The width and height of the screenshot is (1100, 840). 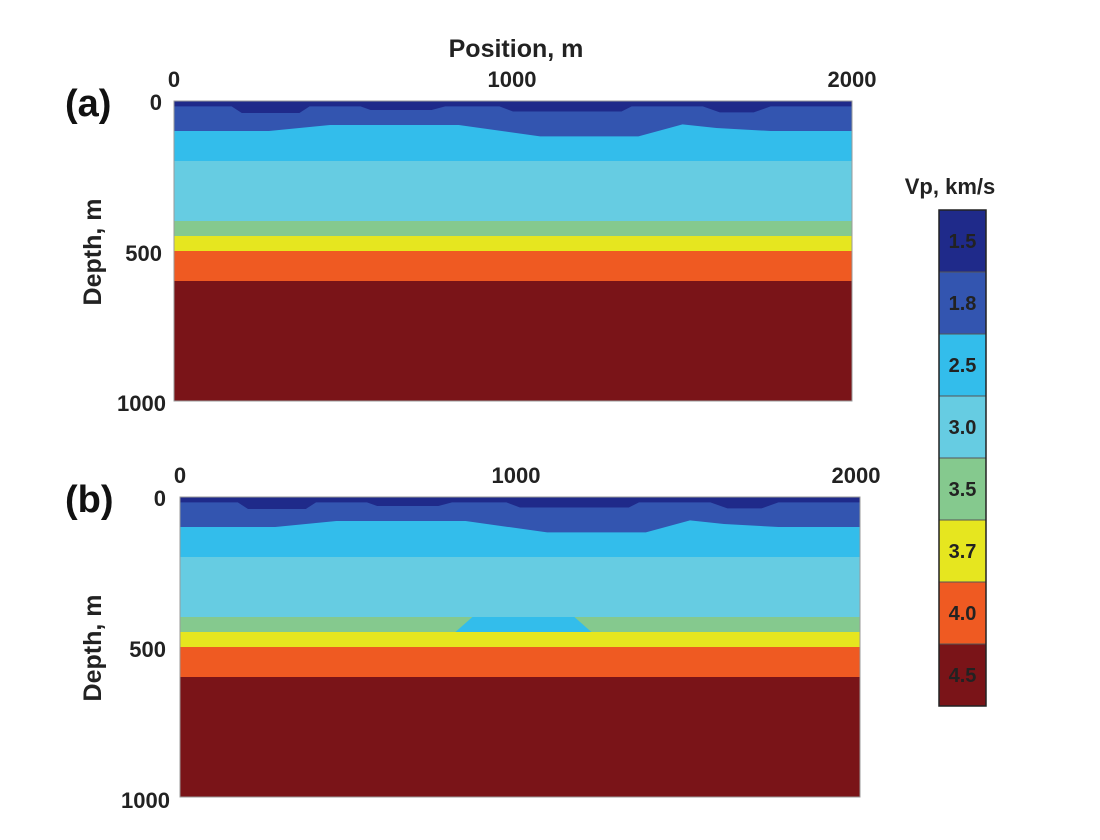 What do you see at coordinates (523, 624) in the screenshot?
I see `velocity-anomaly` at bounding box center [523, 624].